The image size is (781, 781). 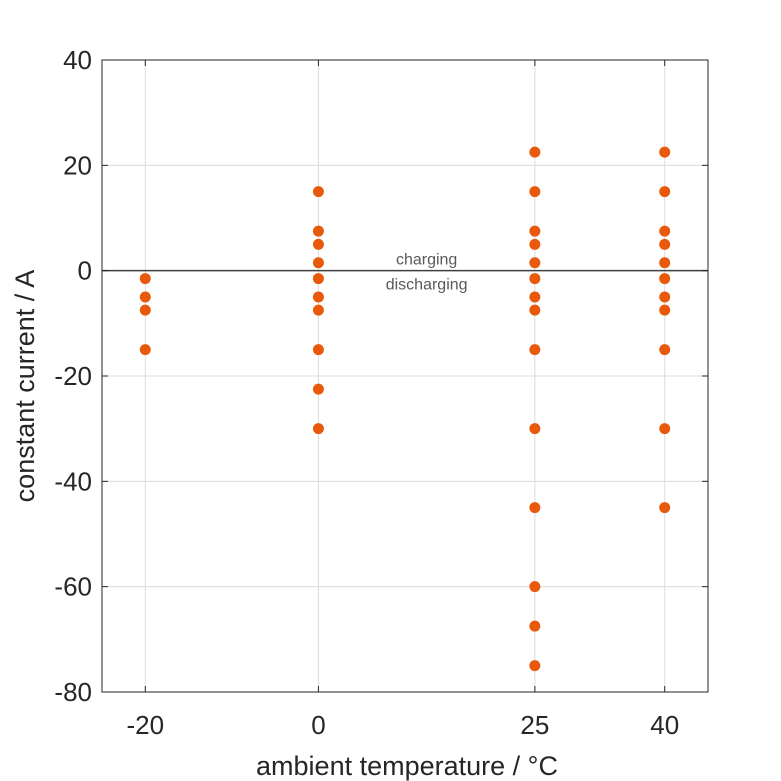 What do you see at coordinates (73, 481) in the screenshot?
I see `y-tick-label: -40` at bounding box center [73, 481].